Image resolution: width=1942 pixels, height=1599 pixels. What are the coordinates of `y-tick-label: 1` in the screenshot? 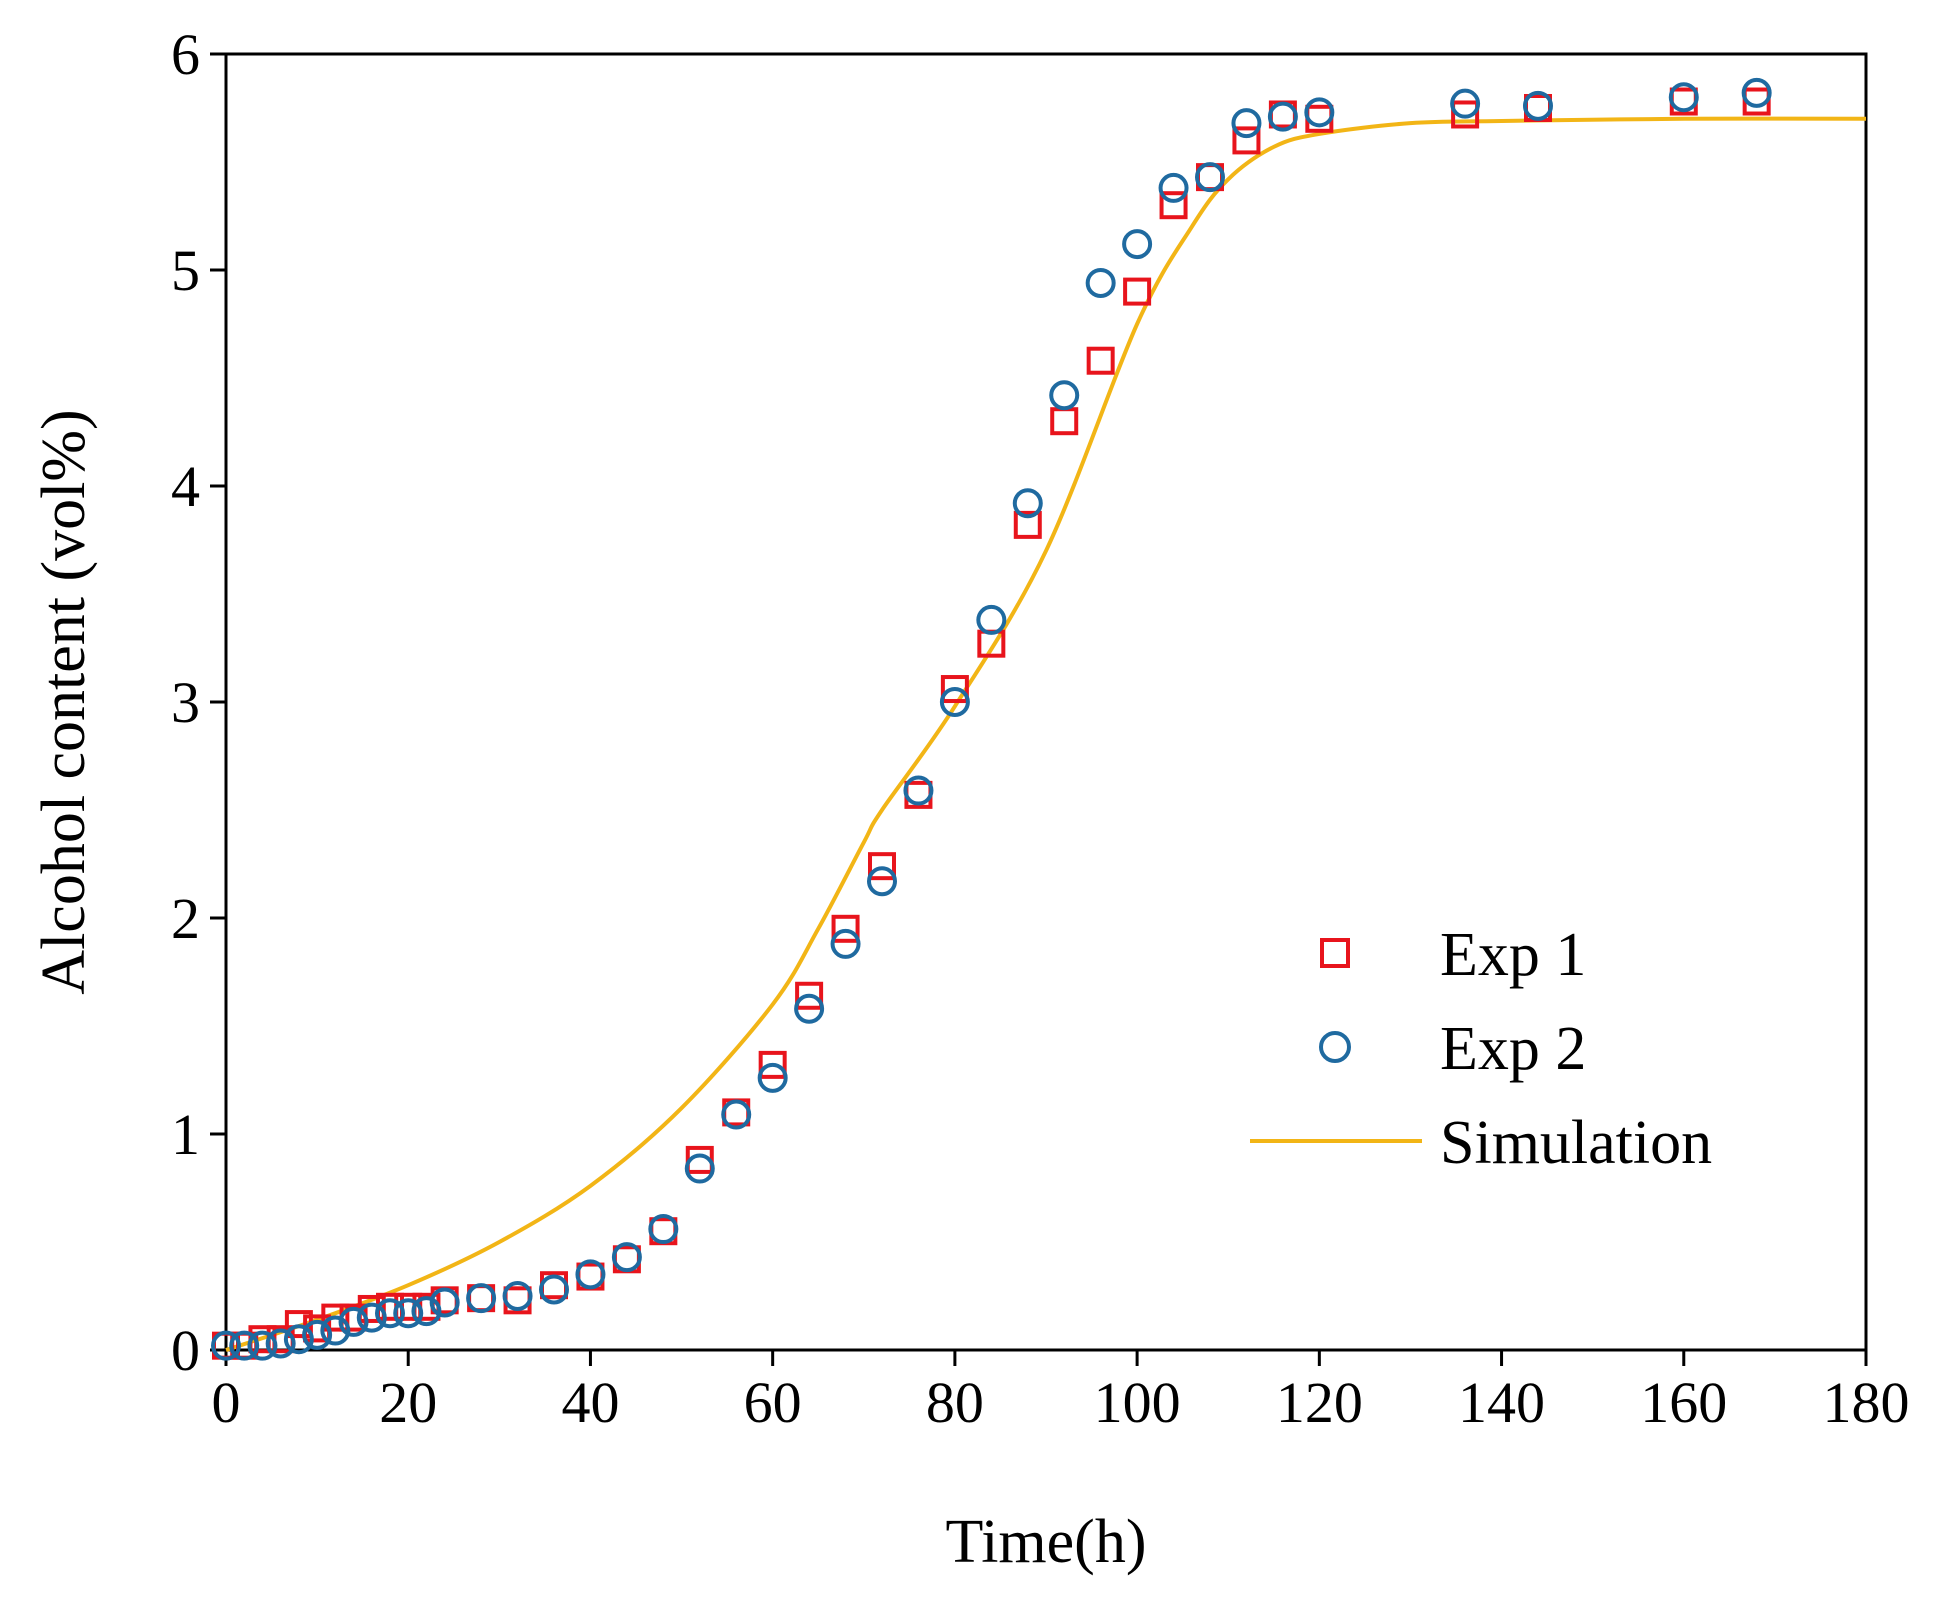 It's located at (185, 1134).